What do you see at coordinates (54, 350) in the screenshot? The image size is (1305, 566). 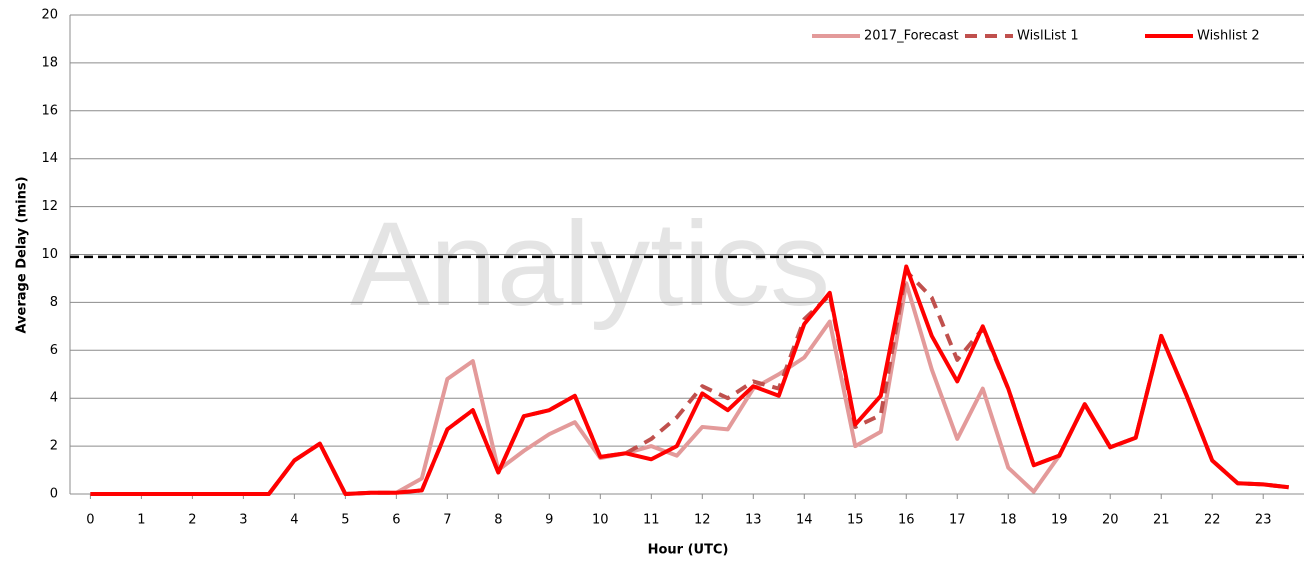 I see `y-tick-label: 6` at bounding box center [54, 350].